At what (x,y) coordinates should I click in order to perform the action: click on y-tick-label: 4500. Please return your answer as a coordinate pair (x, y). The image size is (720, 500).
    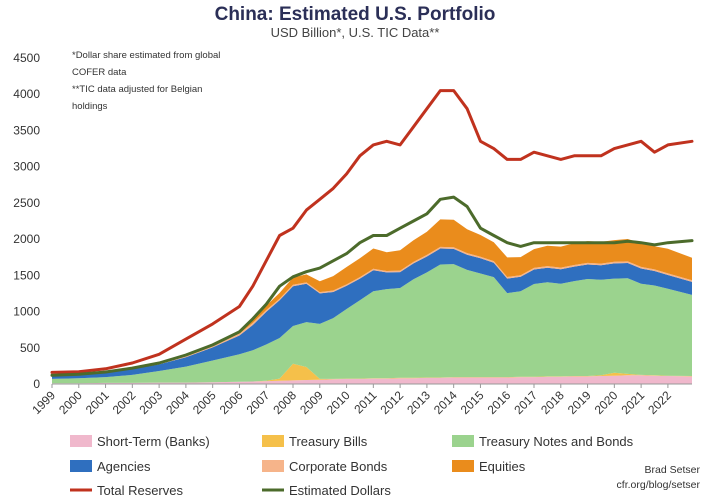
    Looking at the image, I should click on (26, 58).